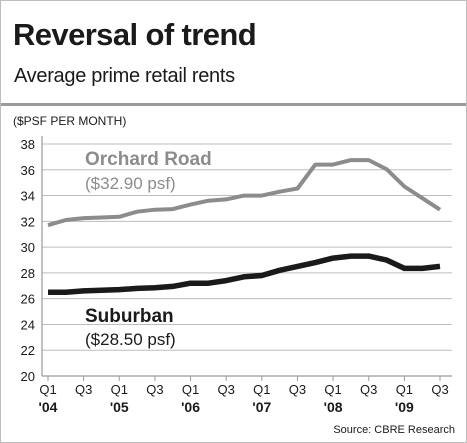 This screenshot has height=443, width=467. What do you see at coordinates (135, 34) in the screenshot?
I see `chart-title: Reversal of trend` at bounding box center [135, 34].